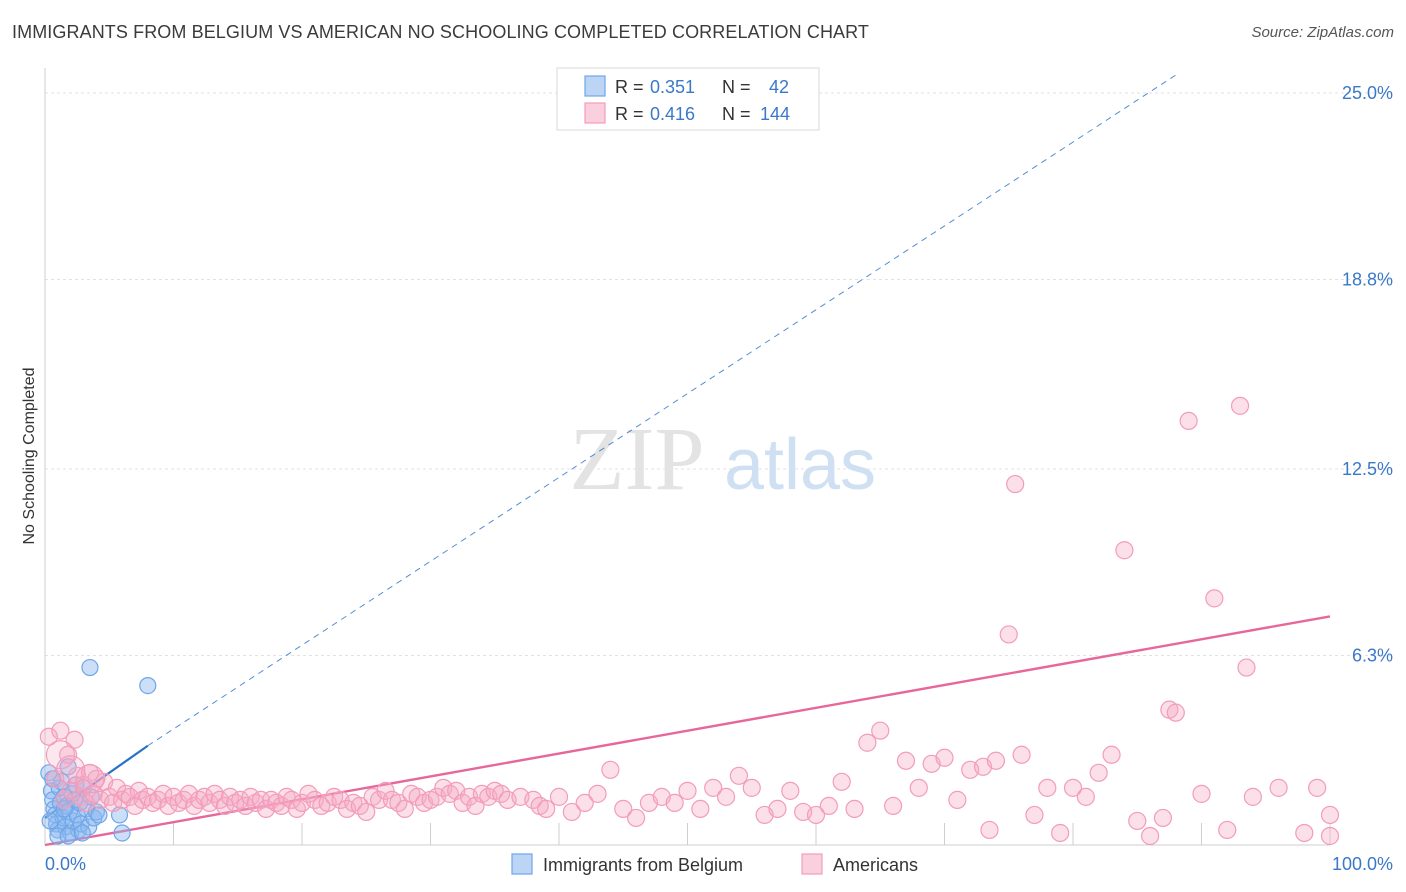 The image size is (1406, 892). Describe the element at coordinates (65, 864) in the screenshot. I see `x-tick-label: 0.0%` at that location.